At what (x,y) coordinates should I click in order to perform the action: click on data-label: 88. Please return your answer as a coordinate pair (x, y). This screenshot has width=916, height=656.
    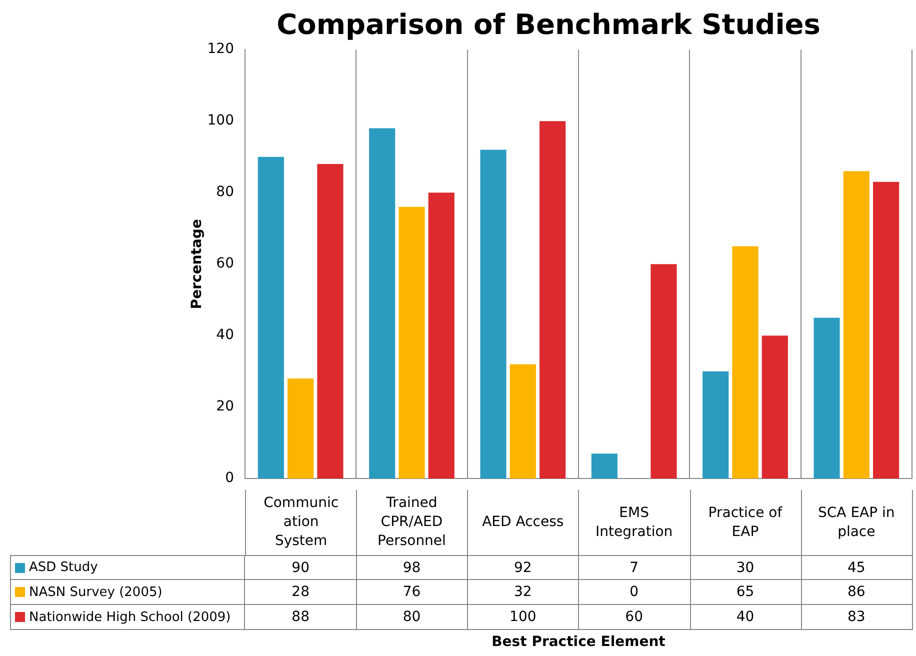
    Looking at the image, I should click on (301, 617).